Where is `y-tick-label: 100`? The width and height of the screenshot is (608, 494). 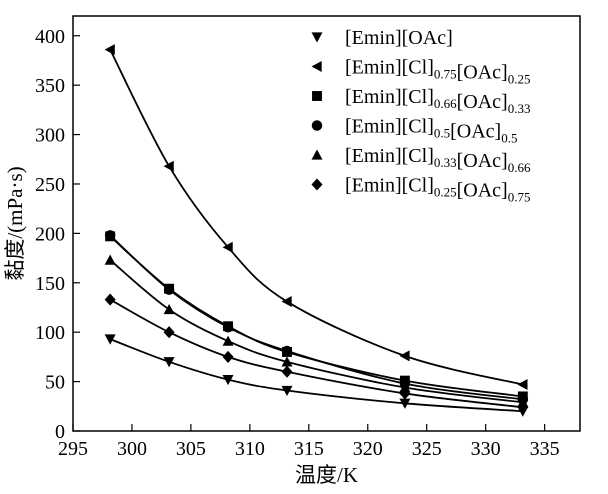 y-tick-label: 100 is located at coordinates (50, 333).